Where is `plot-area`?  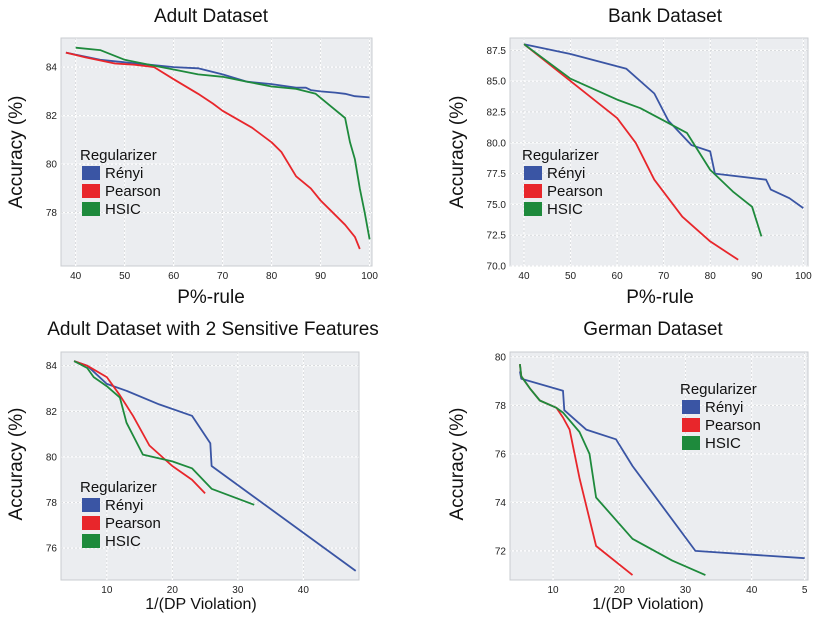 plot-area is located at coordinates (659, 466).